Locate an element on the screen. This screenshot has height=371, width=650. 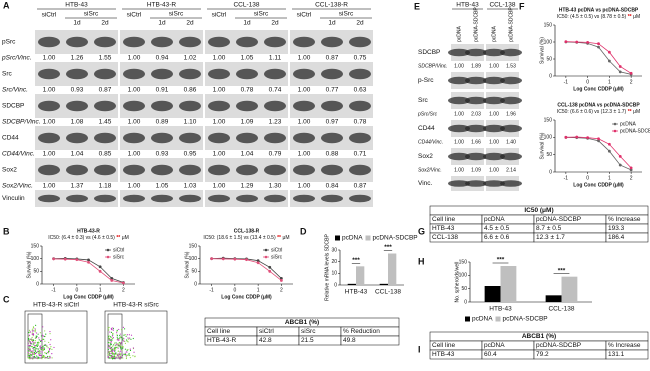
table-title: IC50 (μM) is located at coordinates (538, 210).